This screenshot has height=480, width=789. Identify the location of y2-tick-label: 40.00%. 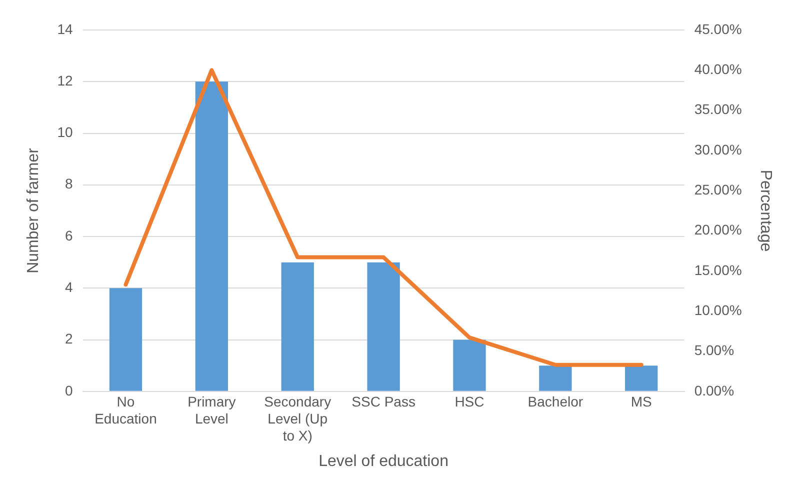
(718, 69).